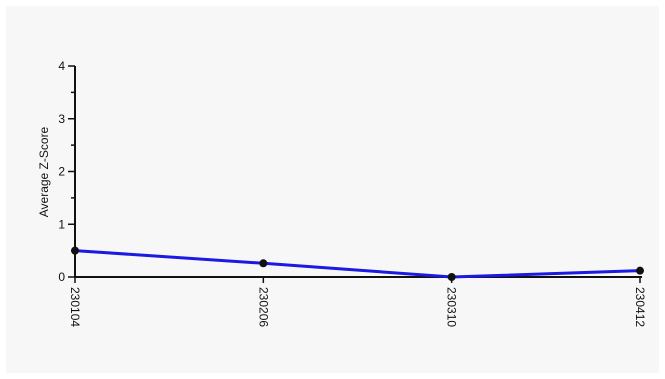  What do you see at coordinates (61, 119) in the screenshot?
I see `y-tick-label: 3` at bounding box center [61, 119].